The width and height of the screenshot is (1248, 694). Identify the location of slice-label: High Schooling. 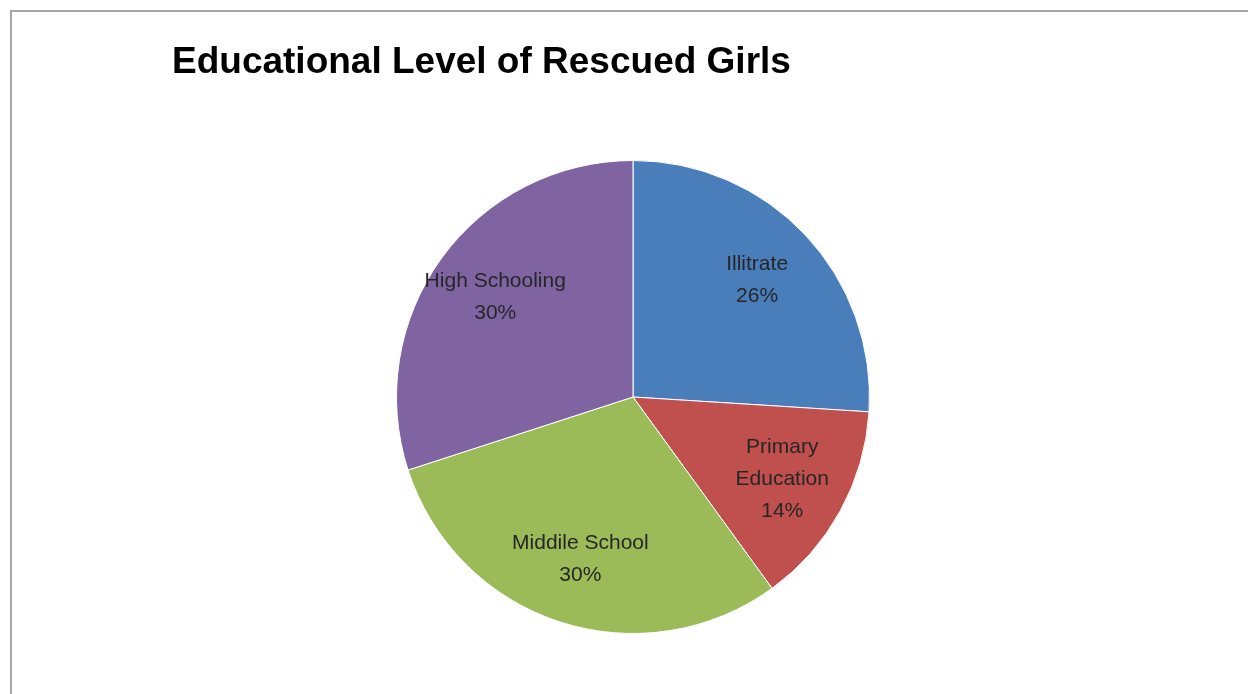
(495, 279).